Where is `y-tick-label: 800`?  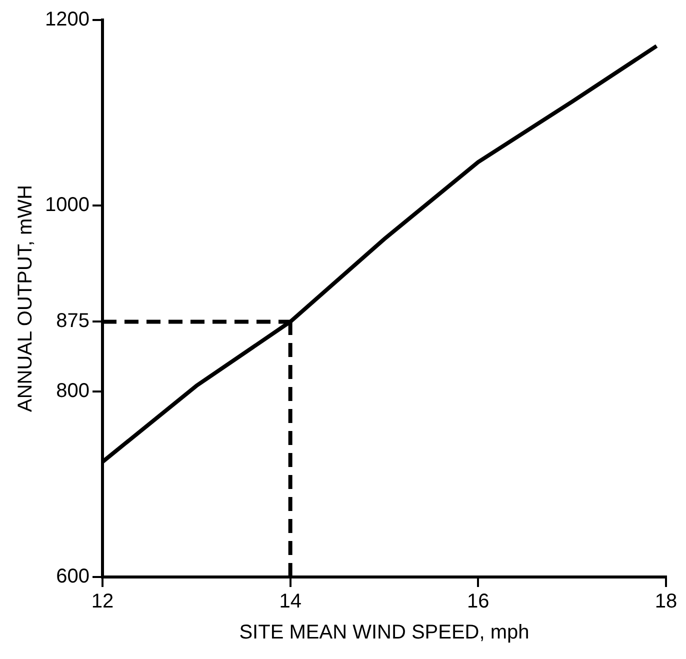
y-tick-label: 800 is located at coordinates (73, 391).